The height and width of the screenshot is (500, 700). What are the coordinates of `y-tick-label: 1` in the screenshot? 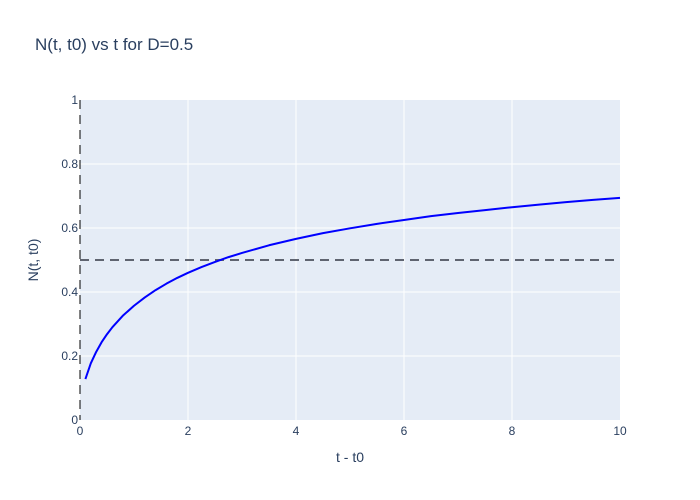 It's located at (74, 100).